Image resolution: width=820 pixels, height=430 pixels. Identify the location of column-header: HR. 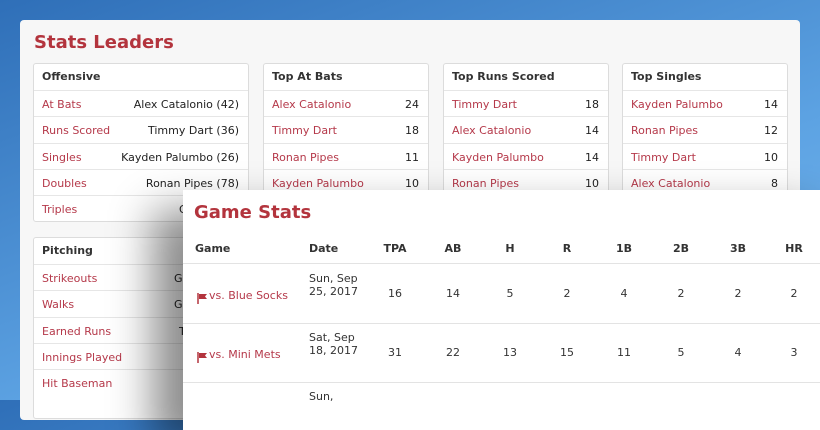
(794, 248).